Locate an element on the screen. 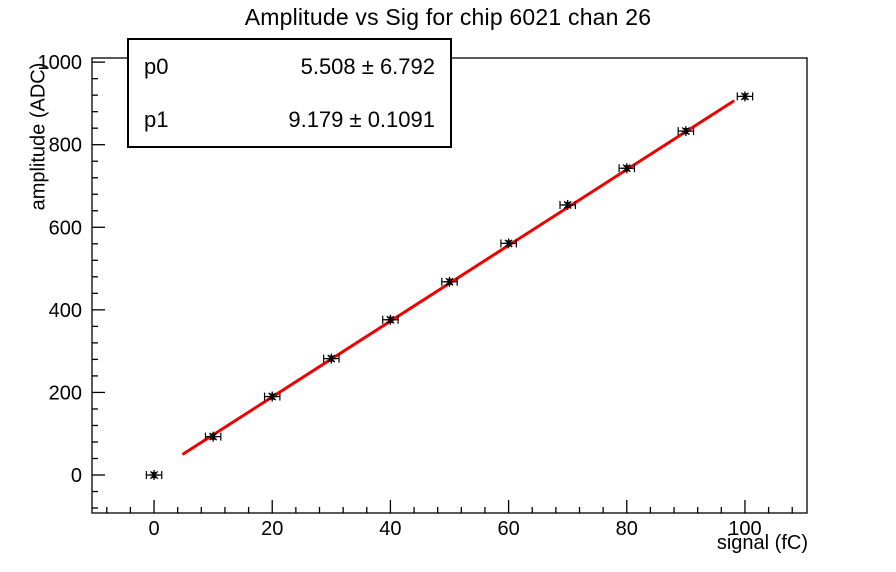 Image resolution: width=896 pixels, height=572 pixels. chart-title: Amplitude vs Sig for chip 6021 chan 26 is located at coordinates (448, 17).